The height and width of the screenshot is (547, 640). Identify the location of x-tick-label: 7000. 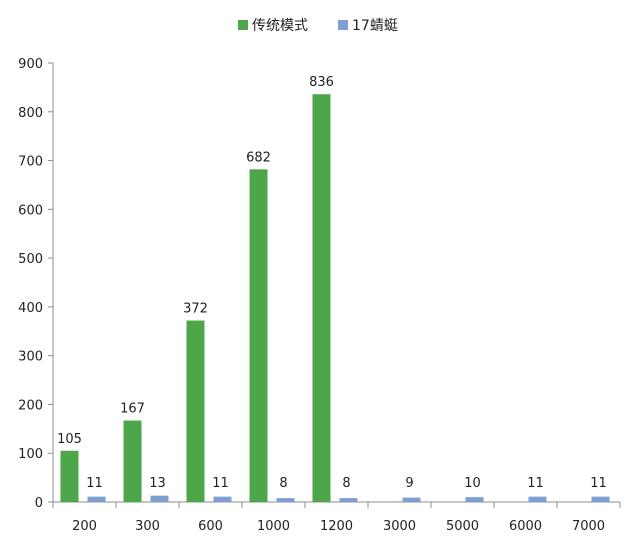
(588, 526).